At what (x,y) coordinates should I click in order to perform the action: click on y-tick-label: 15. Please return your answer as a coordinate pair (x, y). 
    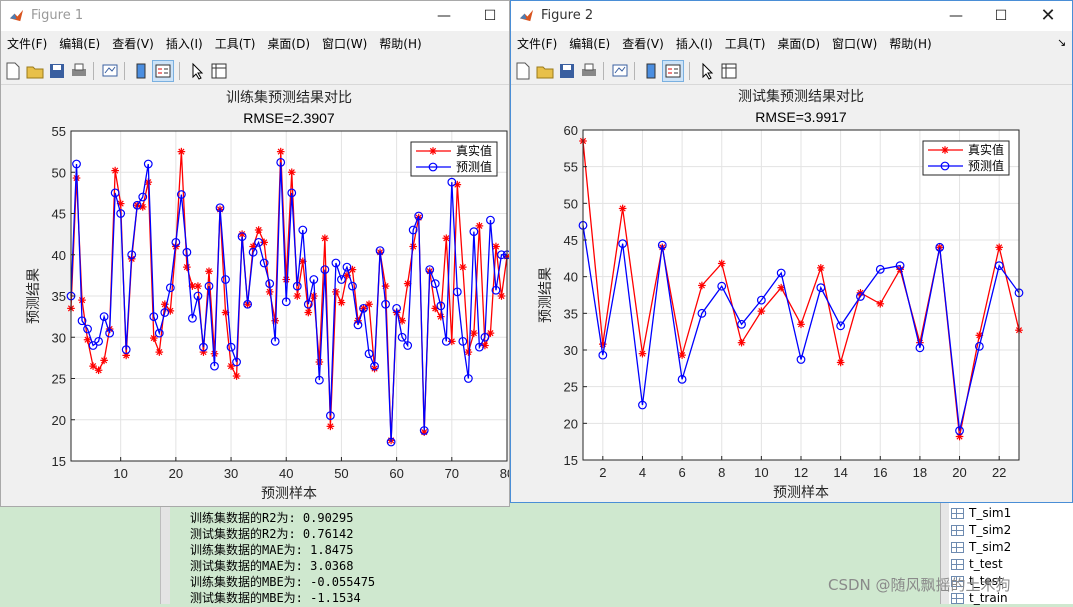
    Looking at the image, I should click on (571, 460).